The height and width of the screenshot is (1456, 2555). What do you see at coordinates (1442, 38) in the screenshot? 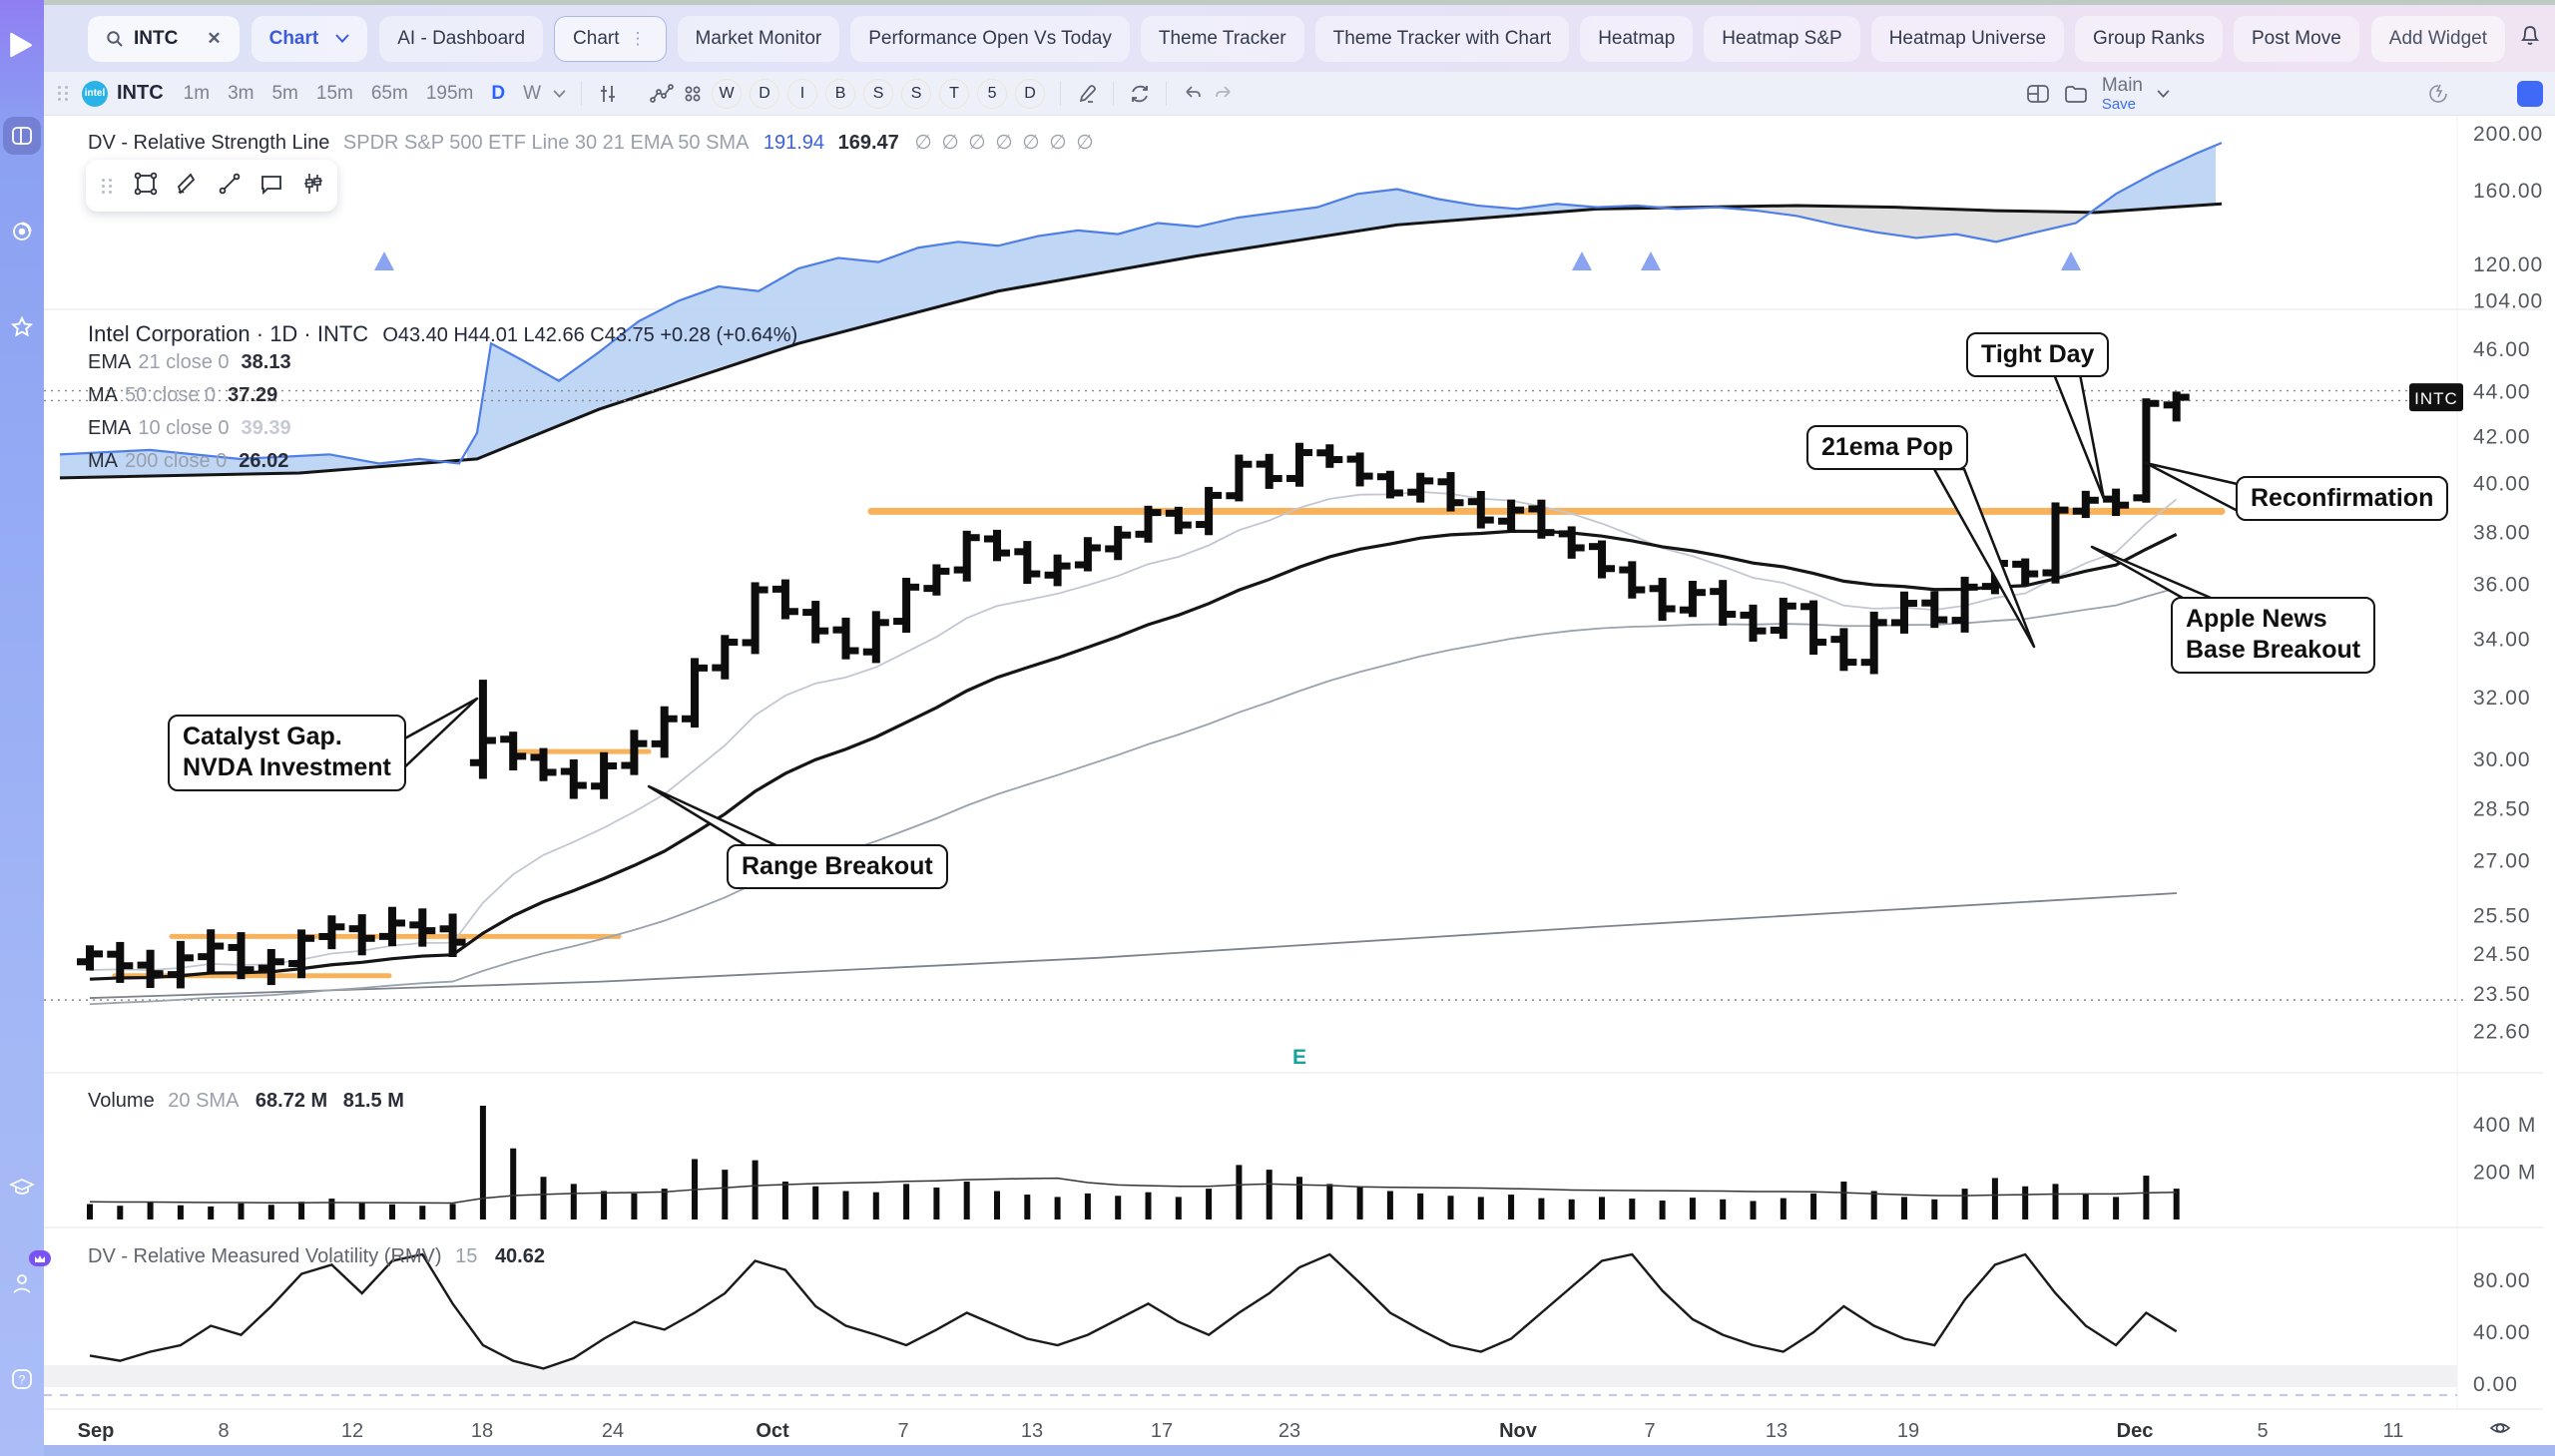
I see `tab-theme-tracker-with-chart: Theme Tracker with Chart` at bounding box center [1442, 38].